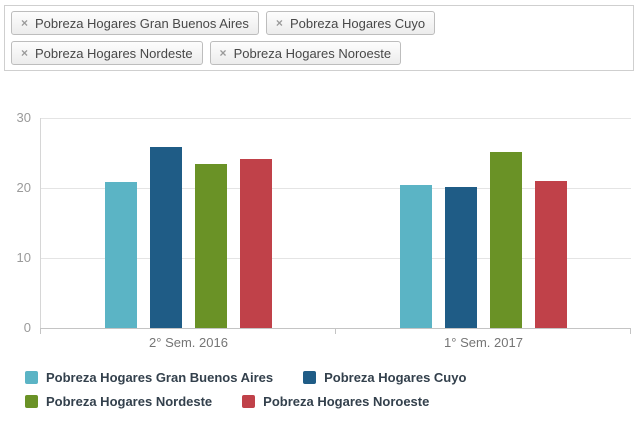  I want to click on legend-label: Pobreza Hogares Cuyo, so click(395, 377).